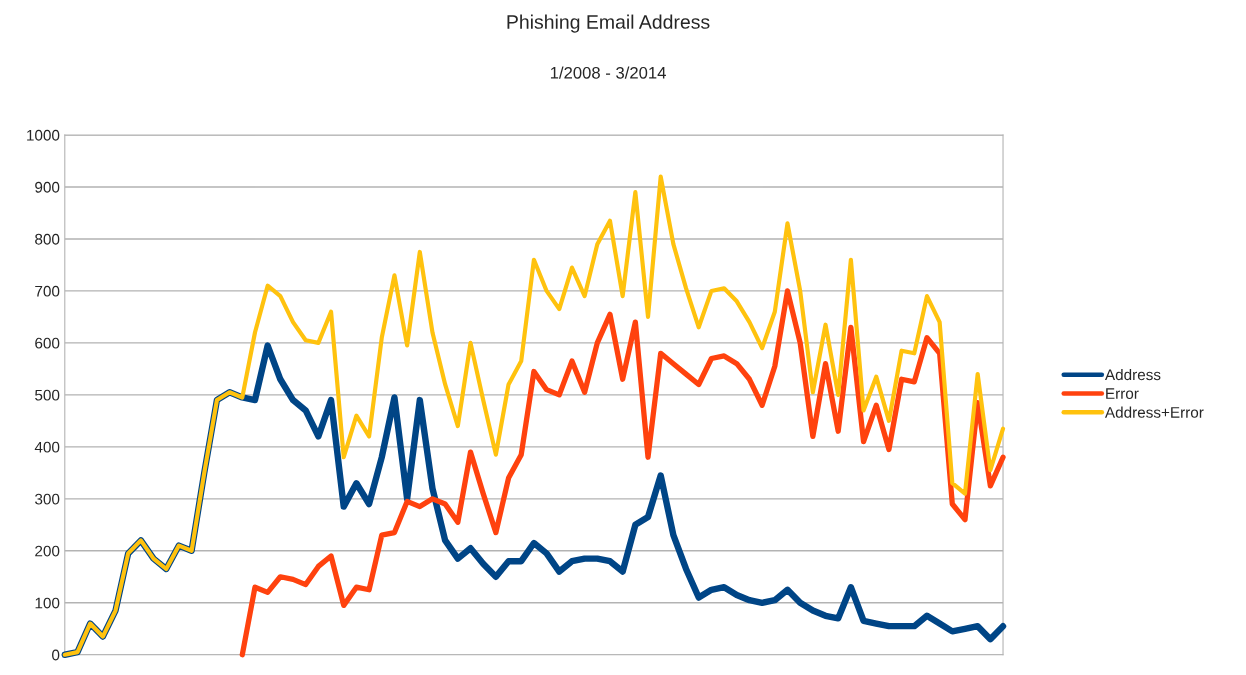  What do you see at coordinates (47, 499) in the screenshot?
I see `y-tick-label: 300` at bounding box center [47, 499].